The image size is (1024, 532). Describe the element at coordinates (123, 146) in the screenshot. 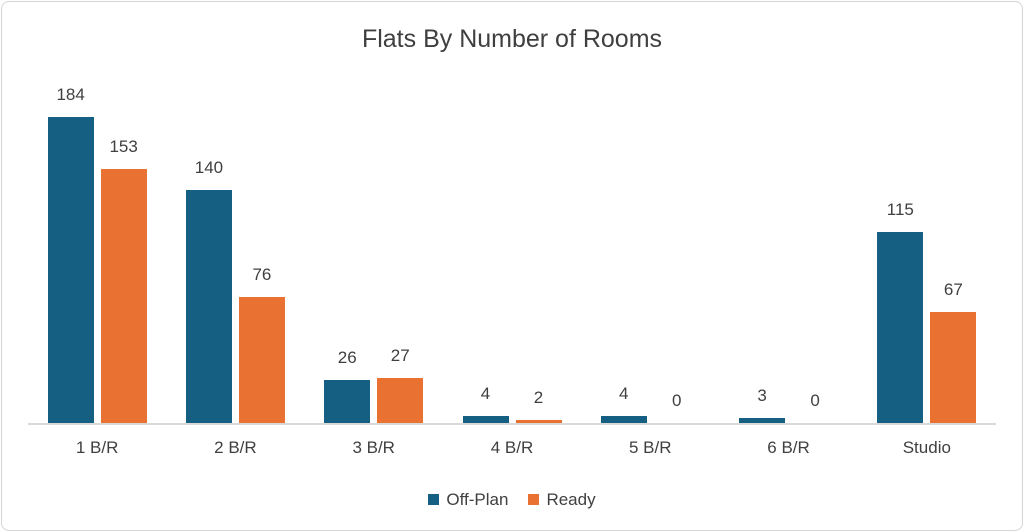

I see `value-label-ready-1-b-r: 153` at that location.